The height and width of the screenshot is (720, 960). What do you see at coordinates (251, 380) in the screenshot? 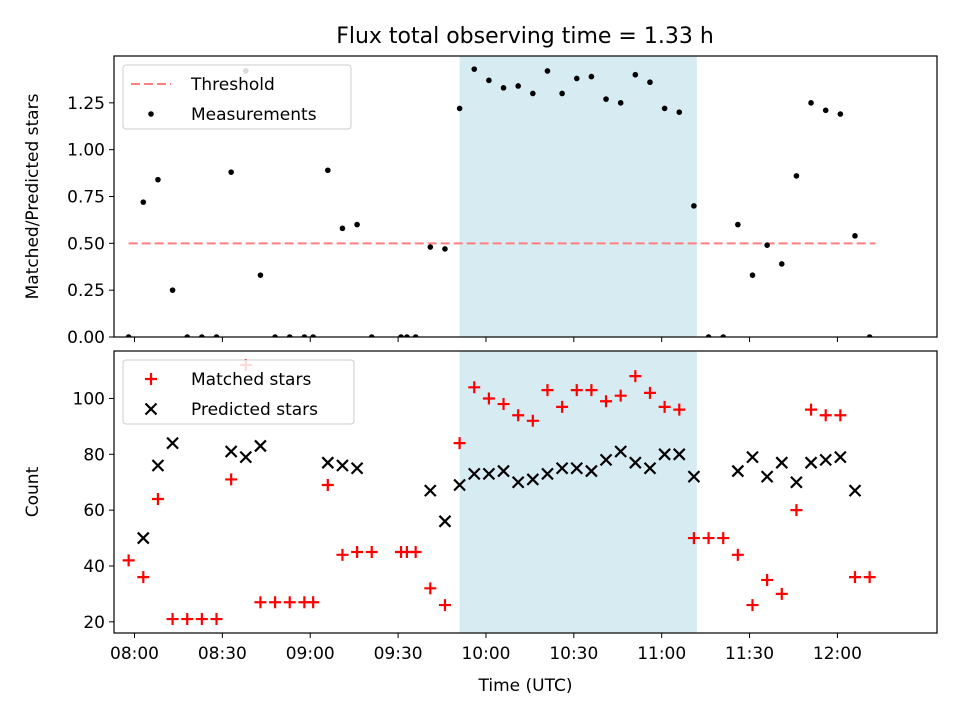
I see `legend-label: Matched stars` at bounding box center [251, 380].